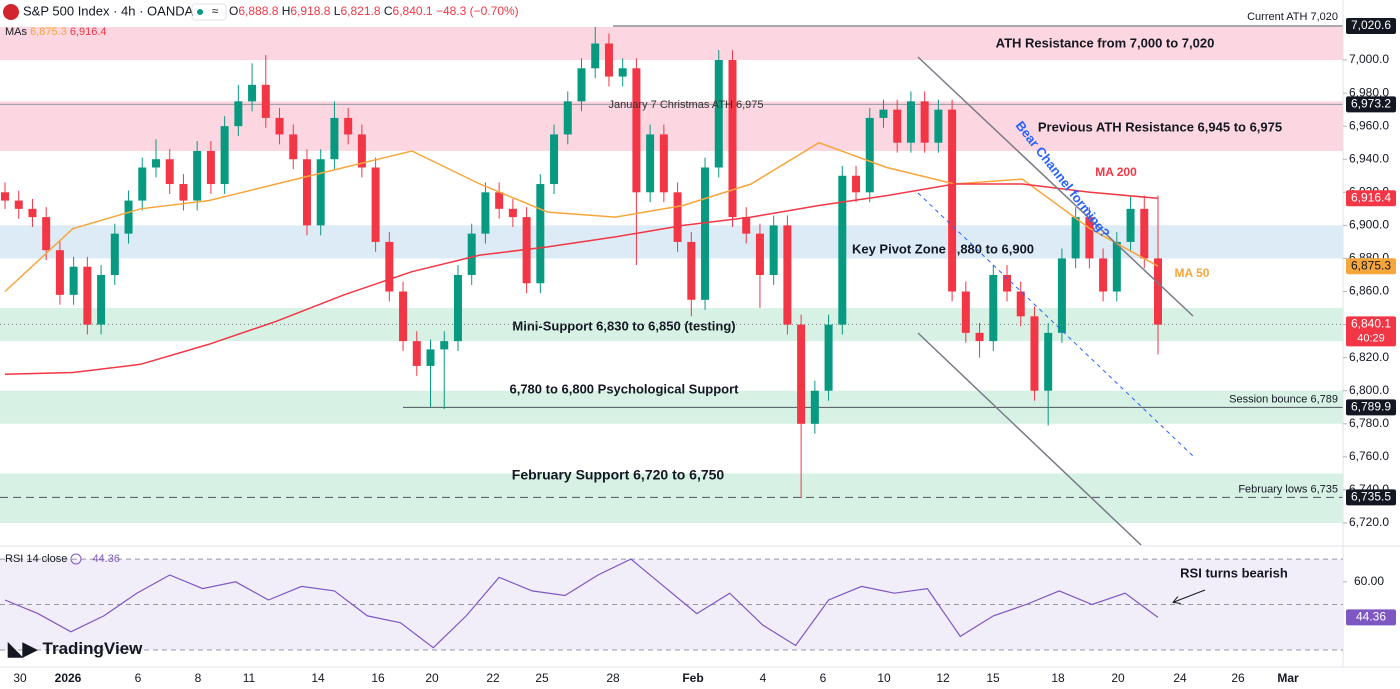 The width and height of the screenshot is (1400, 689). I want to click on zone-label: ATH Resistance from 7,000 to 7,020, so click(1105, 42).